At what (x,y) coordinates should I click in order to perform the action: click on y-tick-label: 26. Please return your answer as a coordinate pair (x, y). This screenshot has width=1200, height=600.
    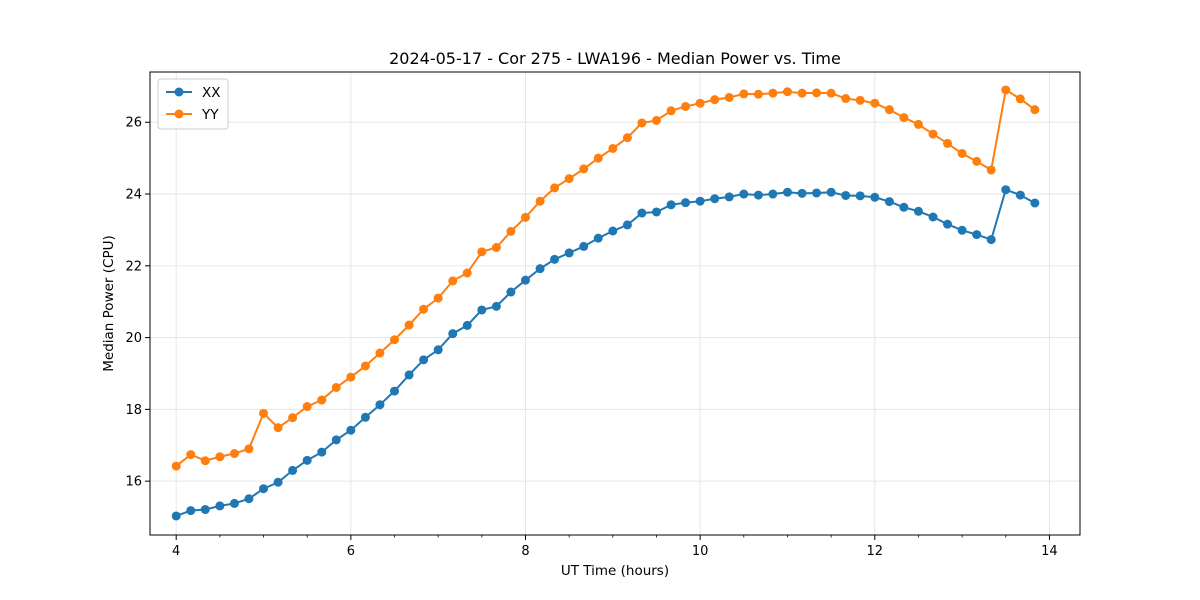
    Looking at the image, I should click on (133, 123).